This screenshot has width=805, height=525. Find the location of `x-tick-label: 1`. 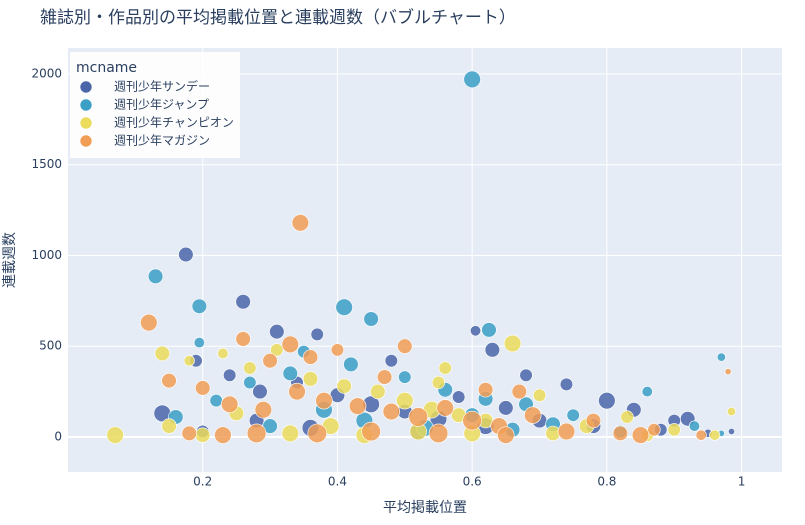

x-tick-label: 1 is located at coordinates (742, 482).